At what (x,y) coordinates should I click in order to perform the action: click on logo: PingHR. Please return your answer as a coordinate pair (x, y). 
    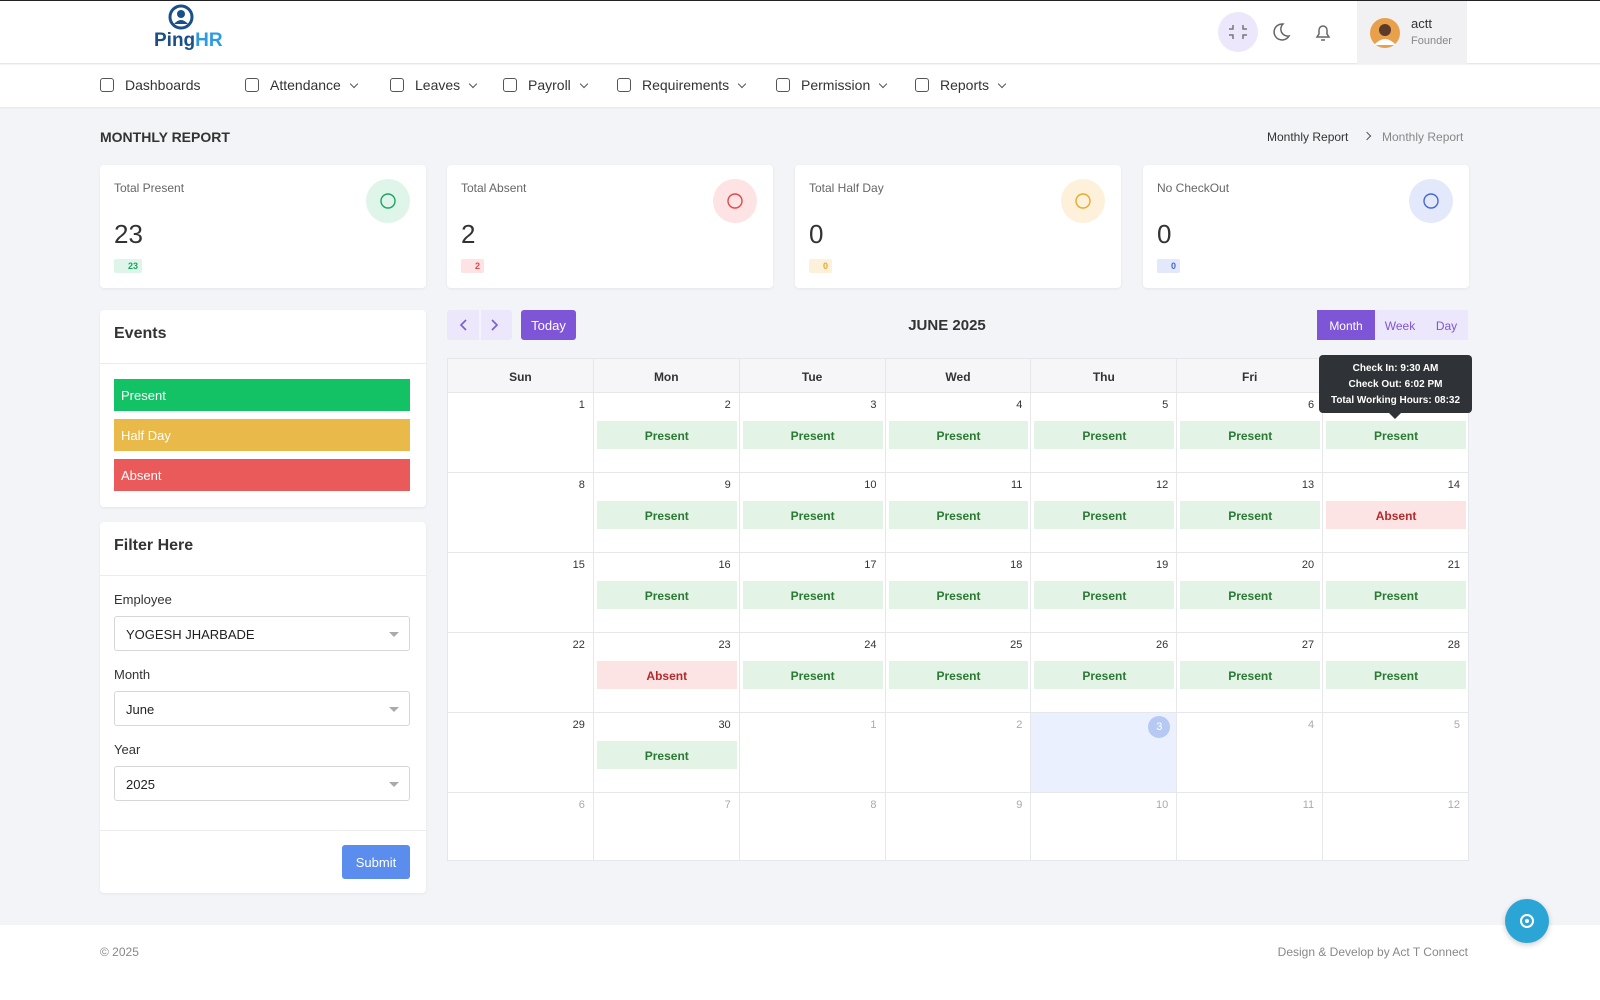
    Looking at the image, I should click on (188, 41).